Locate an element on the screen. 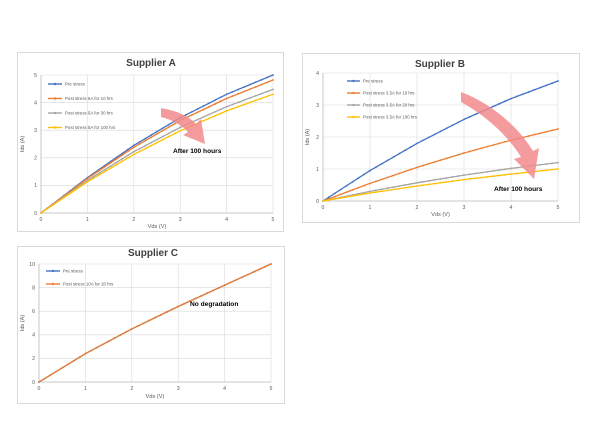 The width and height of the screenshot is (600, 429). x-tick-label: 5 is located at coordinates (271, 389).